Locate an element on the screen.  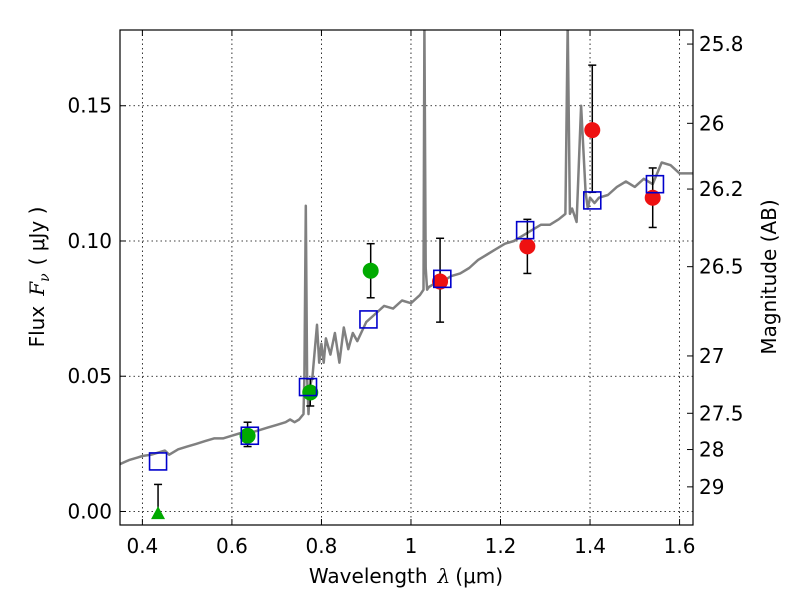
y2-tick-label: 27 is located at coordinates (711, 356).